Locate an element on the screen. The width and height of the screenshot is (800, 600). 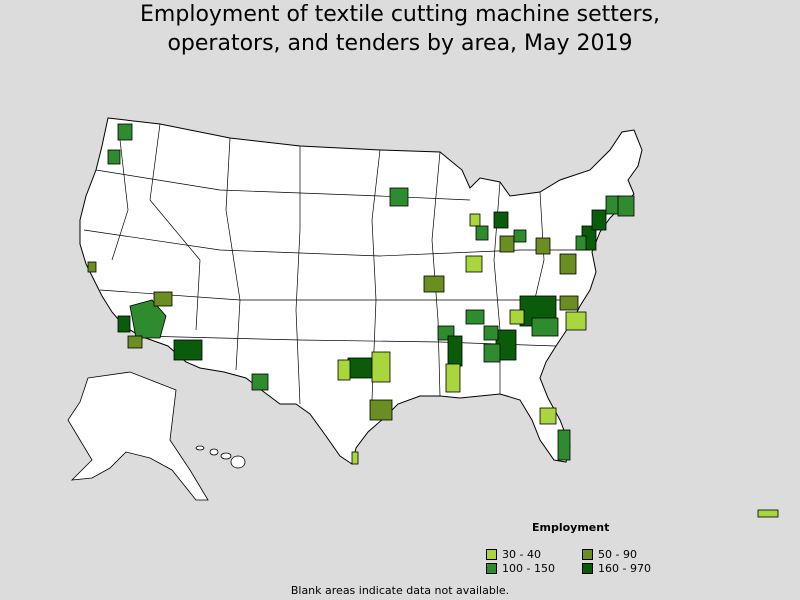
legend-label: 30 - 40 is located at coordinates (521, 554).